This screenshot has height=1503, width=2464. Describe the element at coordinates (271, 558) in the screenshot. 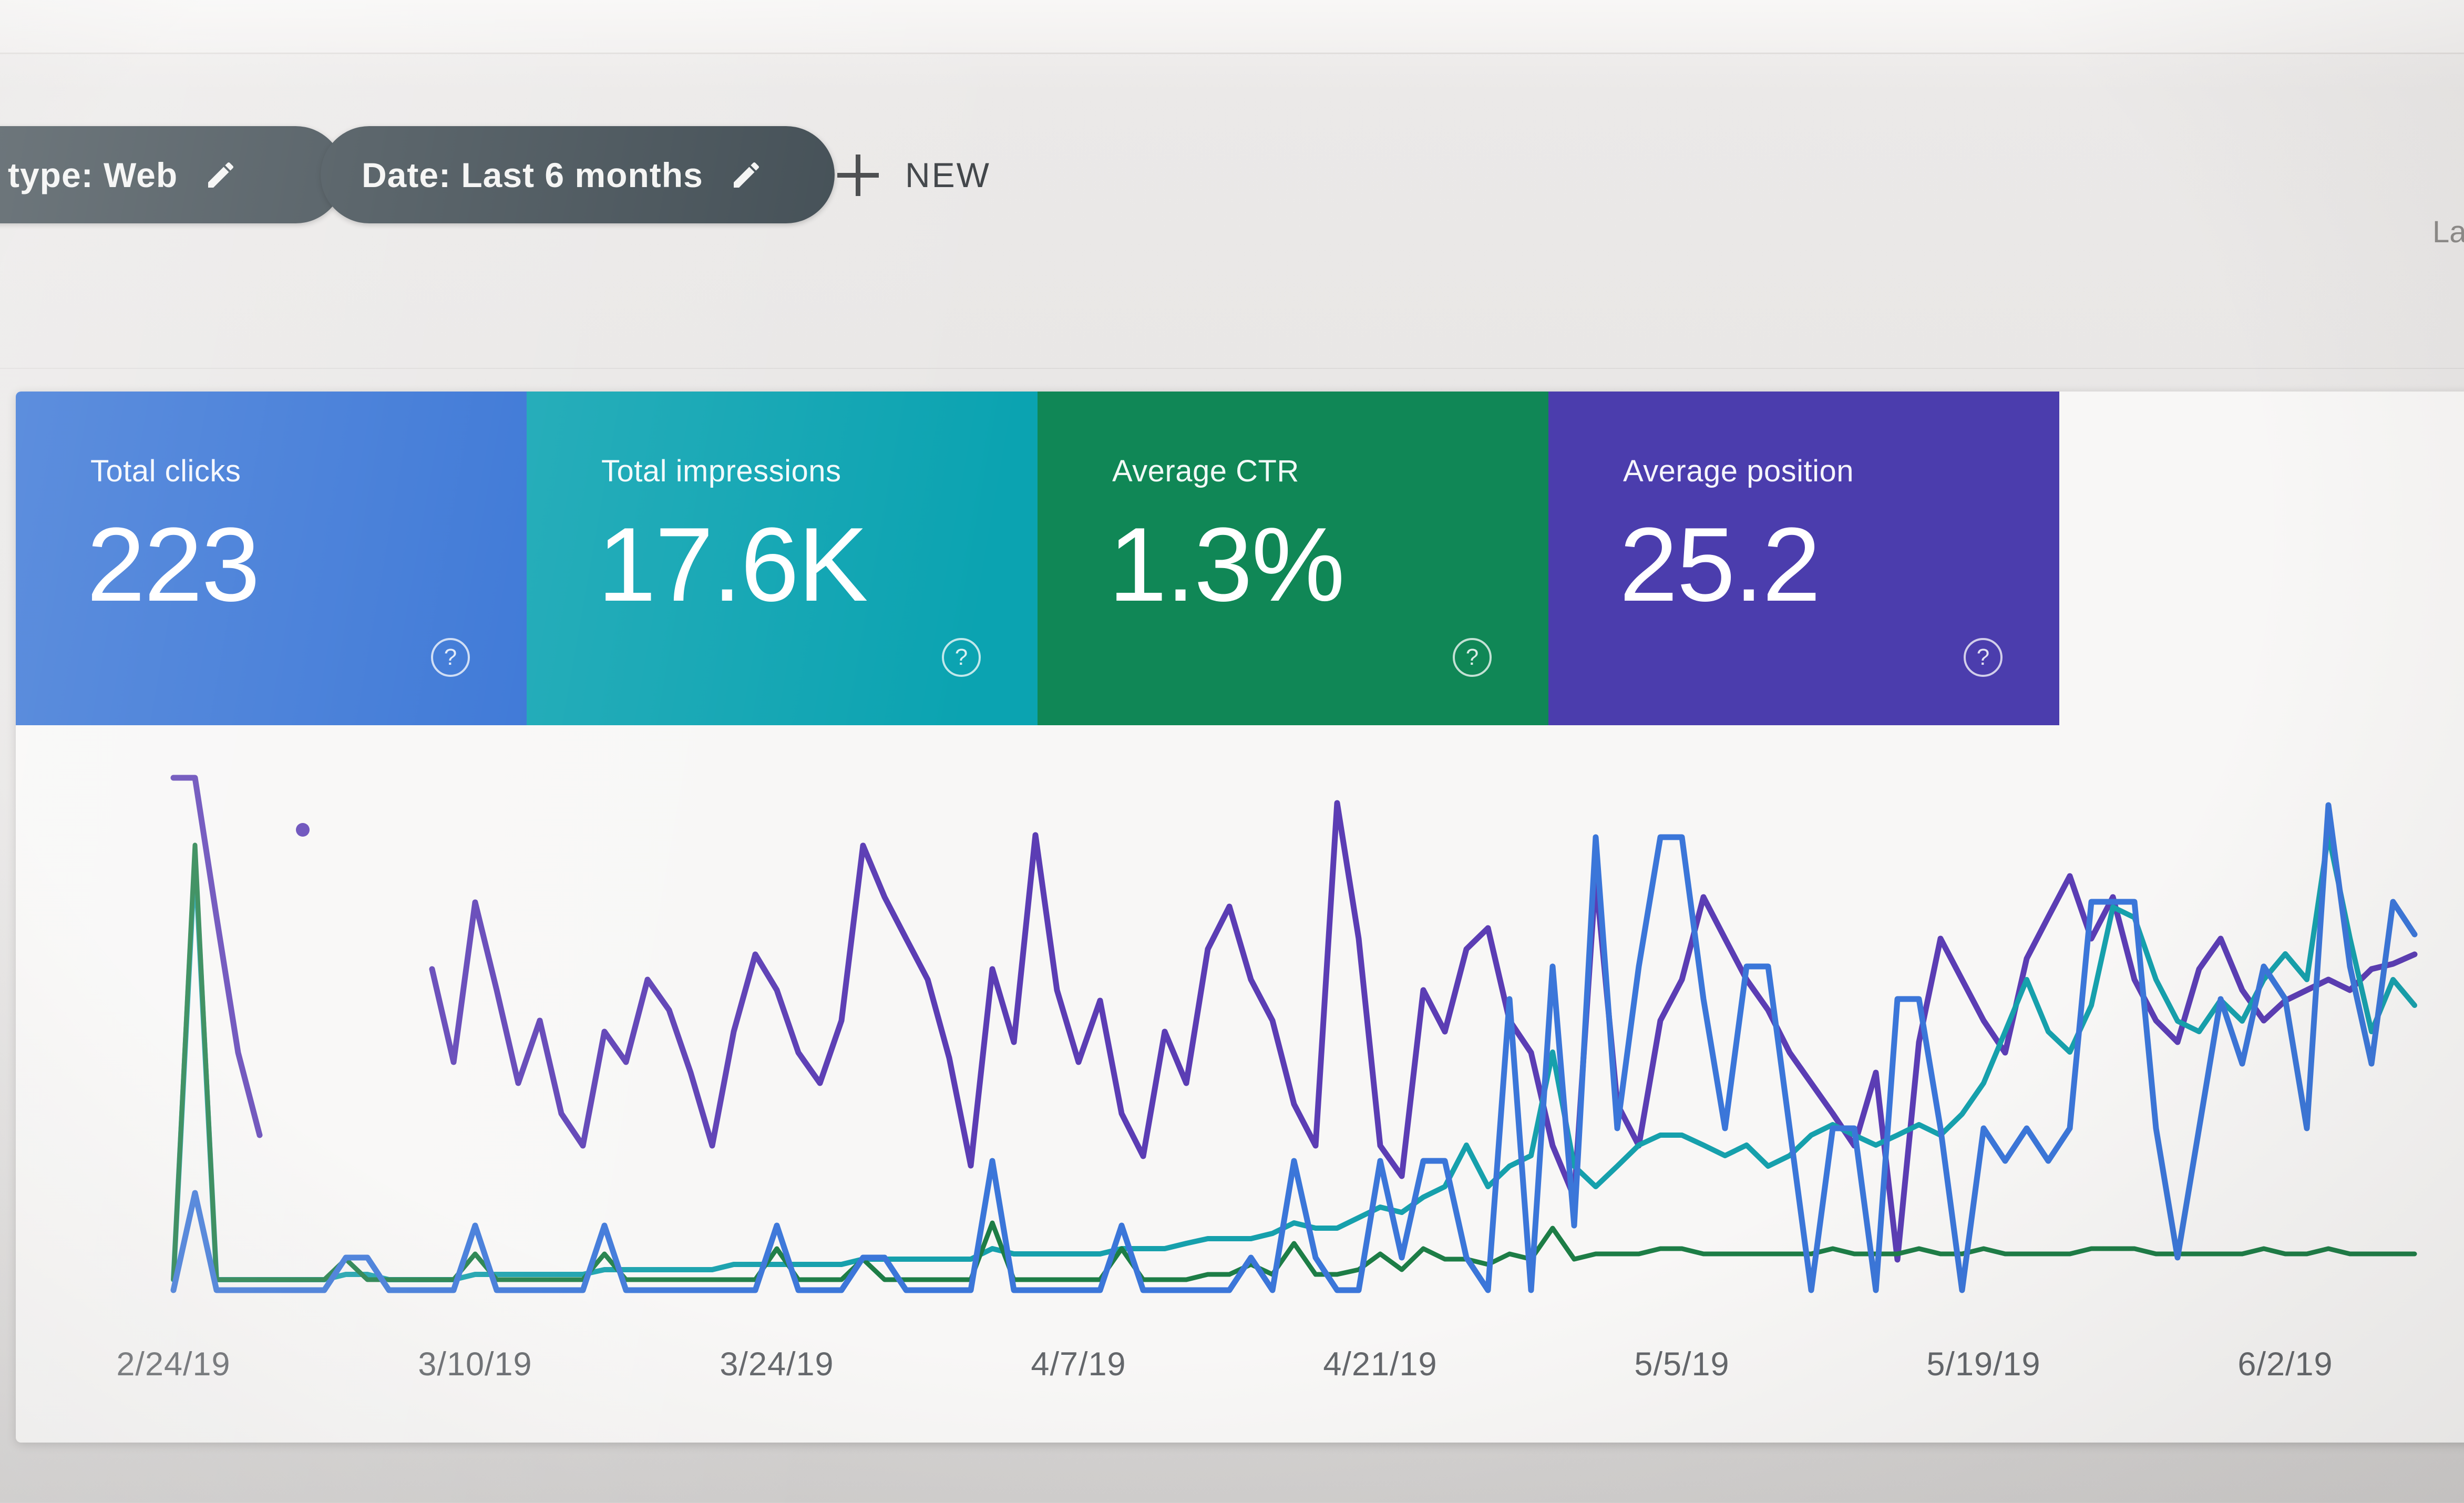

I see `metric-tile-total-clicks: Total clicks 223 ?` at that location.